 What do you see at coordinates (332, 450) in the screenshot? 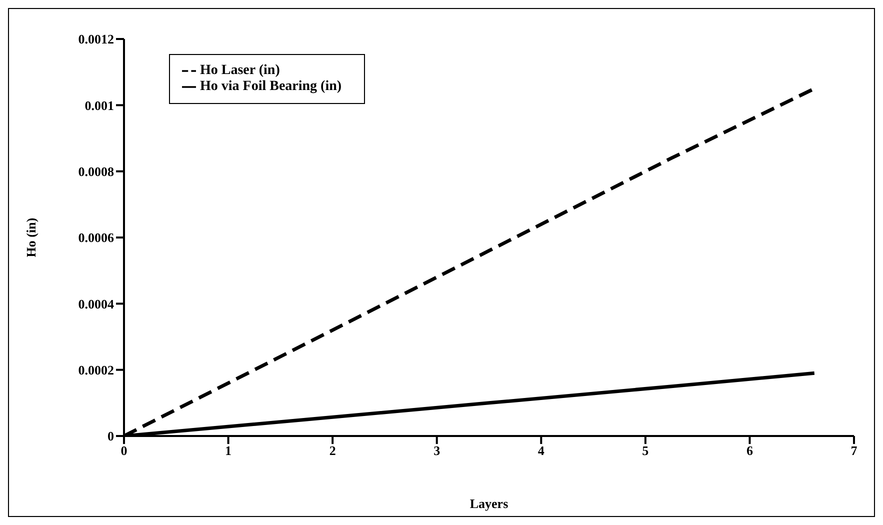
I see `x-tick-label: 2` at bounding box center [332, 450].